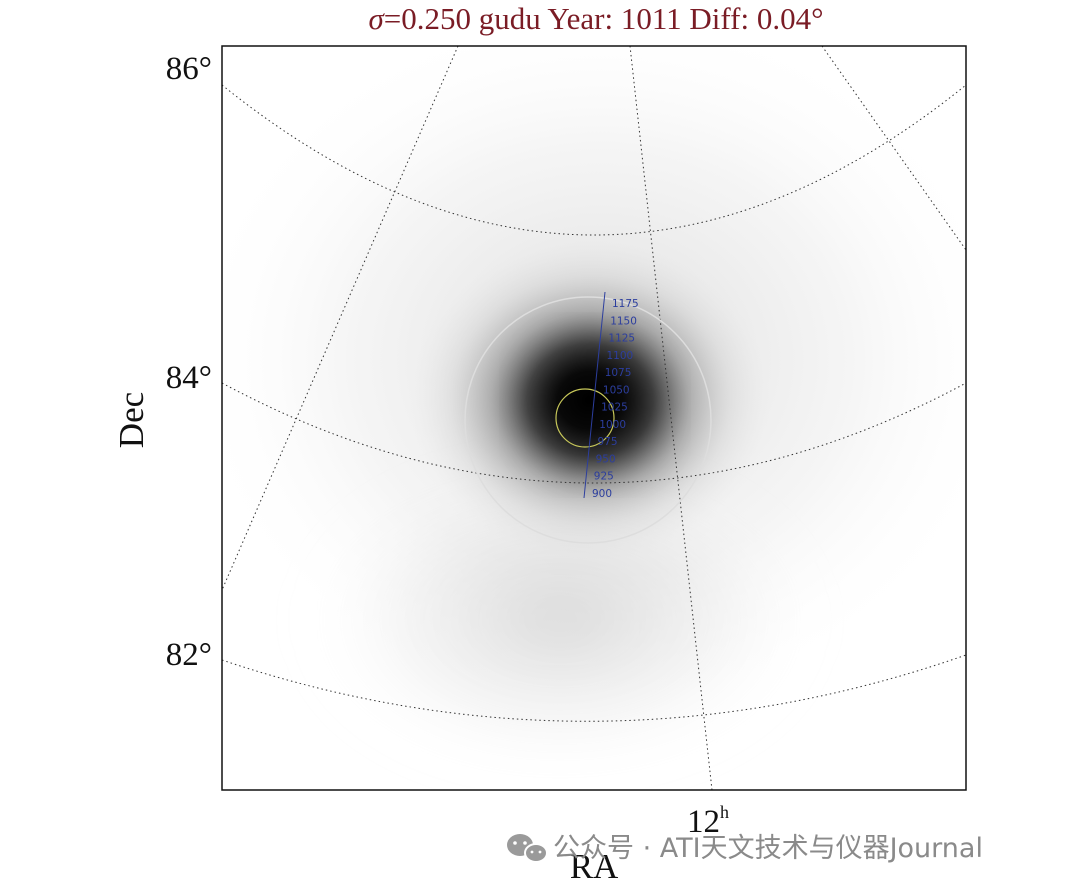 The width and height of the screenshot is (1080, 890). I want to click on ra-tick-label-12h: 12h, so click(708, 821).